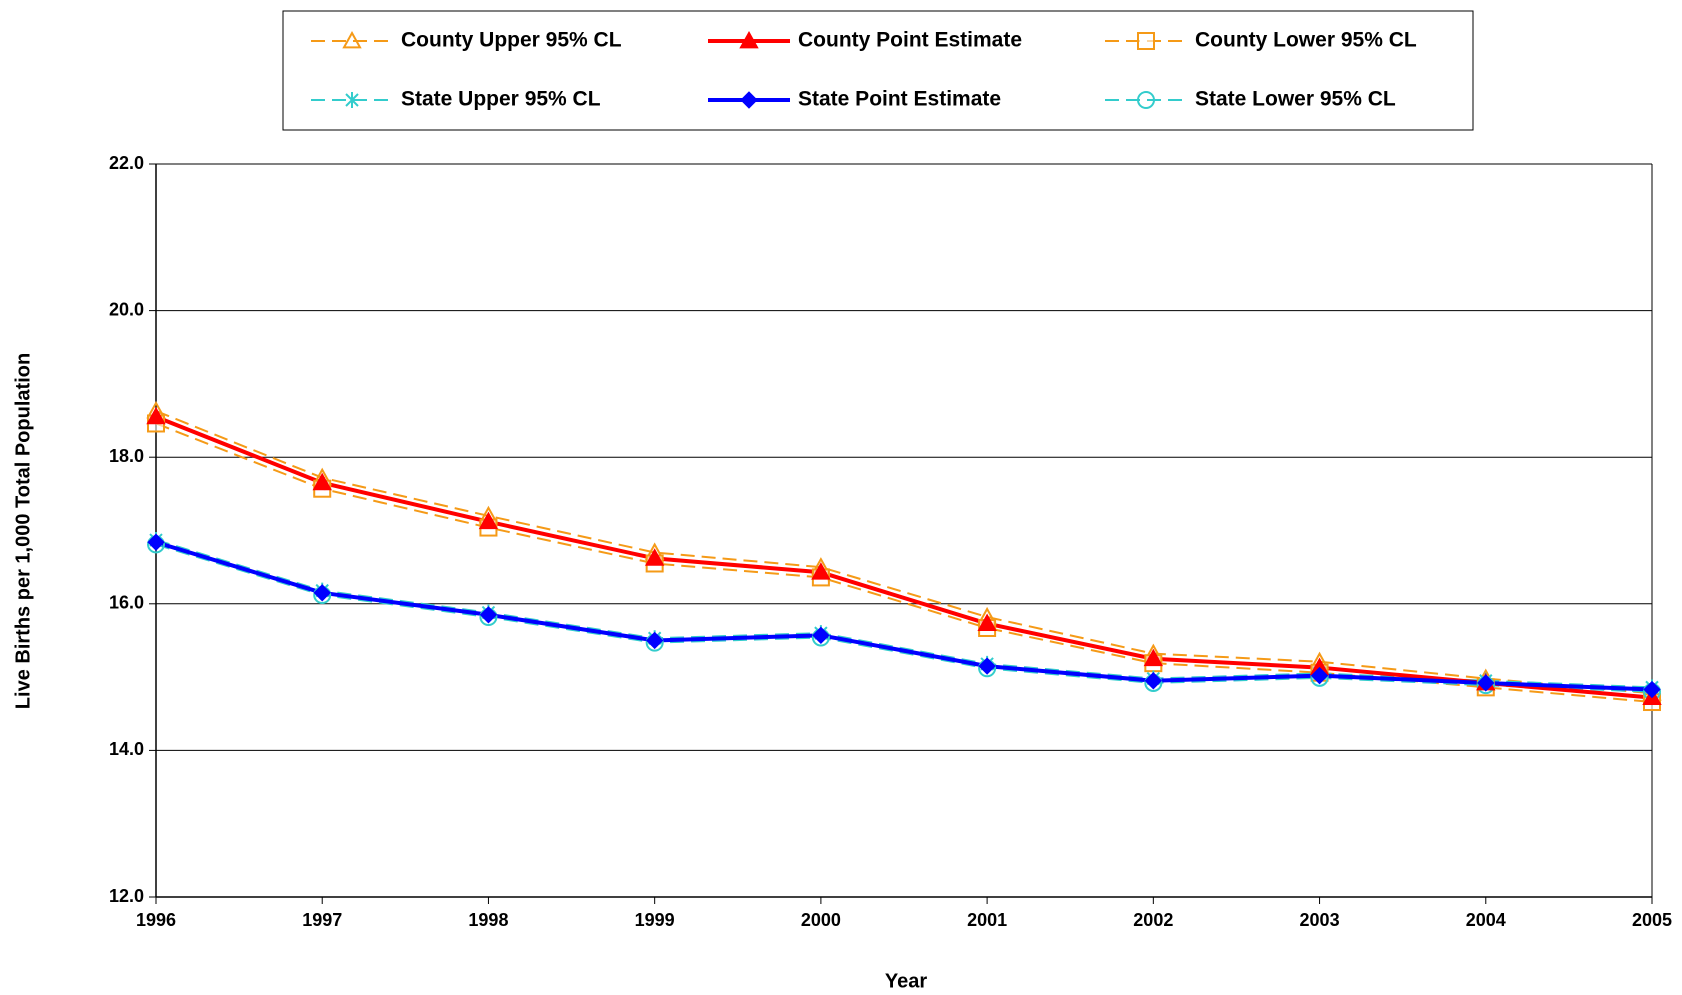 The height and width of the screenshot is (995, 1682). What do you see at coordinates (1320, 920) in the screenshot?
I see `x-tick-label: 2003` at bounding box center [1320, 920].